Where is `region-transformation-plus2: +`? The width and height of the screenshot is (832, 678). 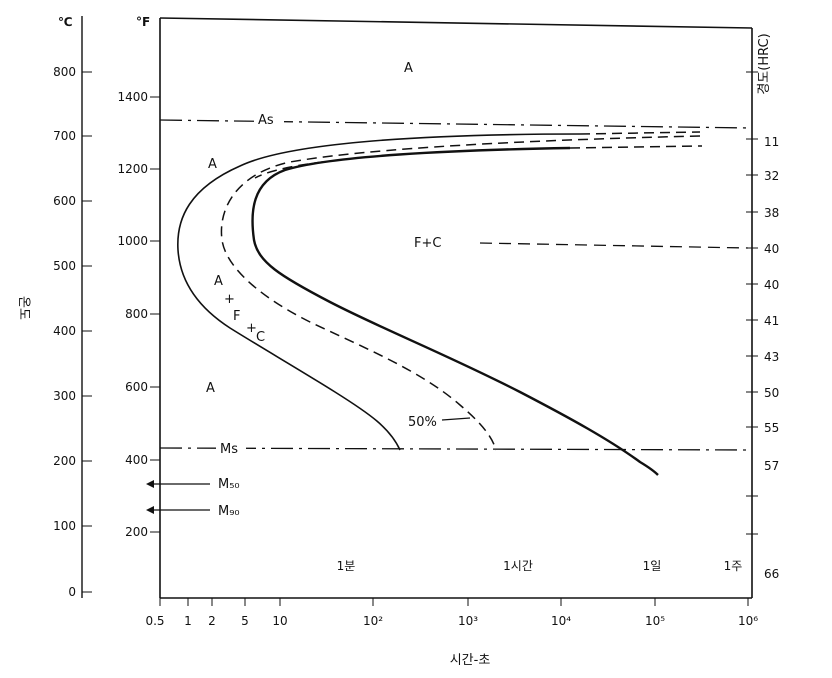
region-transformation-plus2: + is located at coordinates (251, 328).